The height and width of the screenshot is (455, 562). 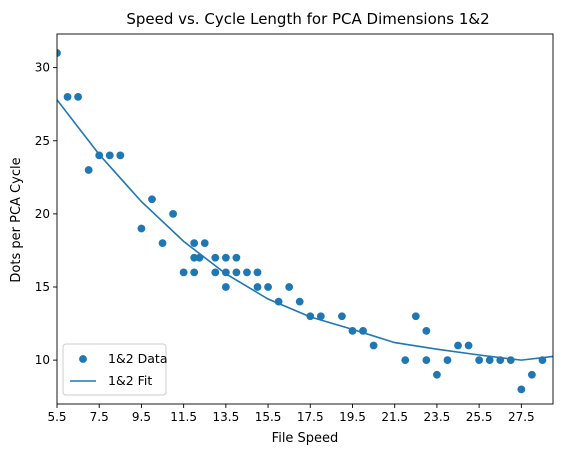 I want to click on x-tick-label: 21.5, so click(x=394, y=417).